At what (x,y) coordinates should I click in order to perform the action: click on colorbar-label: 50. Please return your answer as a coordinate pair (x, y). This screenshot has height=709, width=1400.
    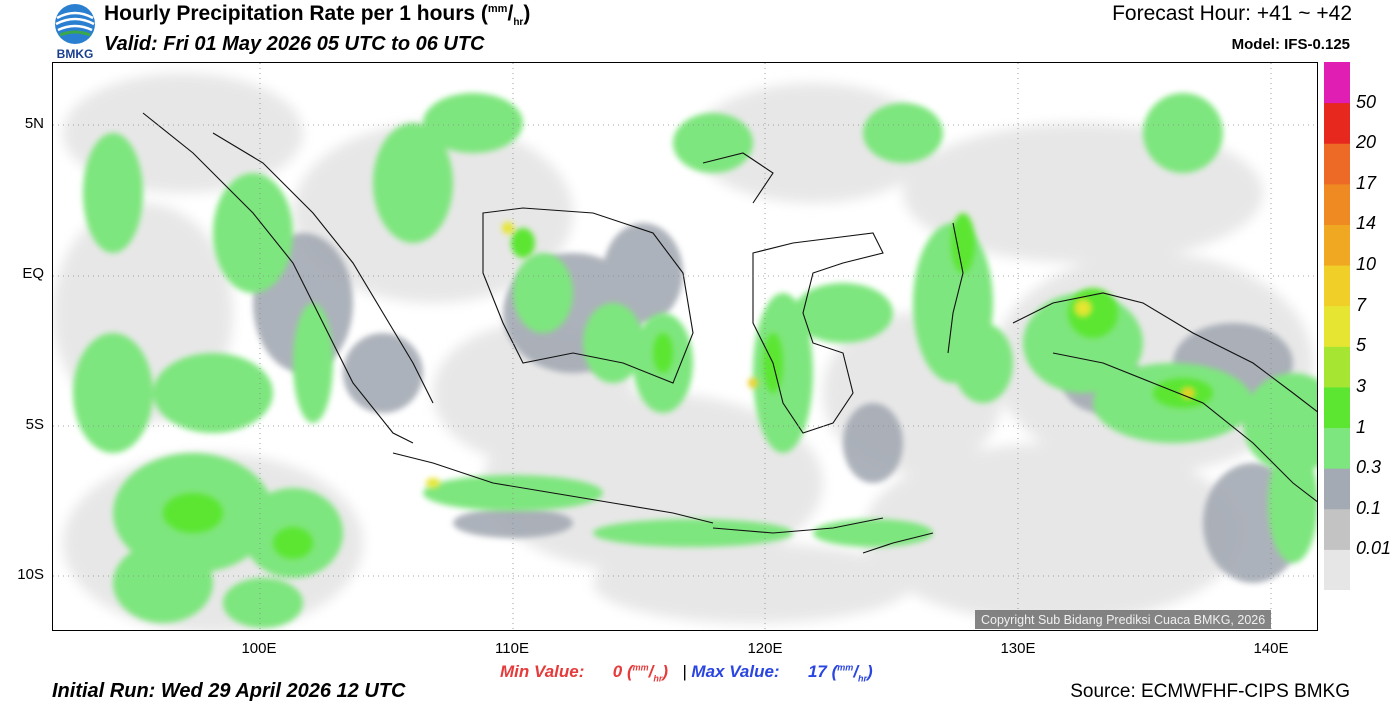
    Looking at the image, I should click on (1366, 101).